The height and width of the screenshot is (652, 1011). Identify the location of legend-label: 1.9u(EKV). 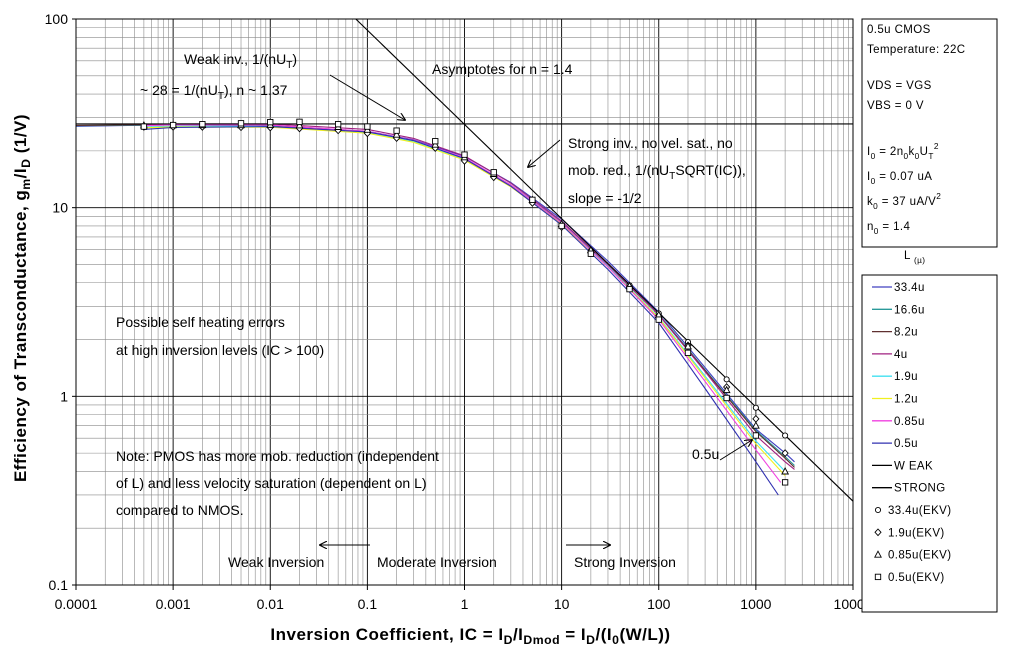
(916, 533).